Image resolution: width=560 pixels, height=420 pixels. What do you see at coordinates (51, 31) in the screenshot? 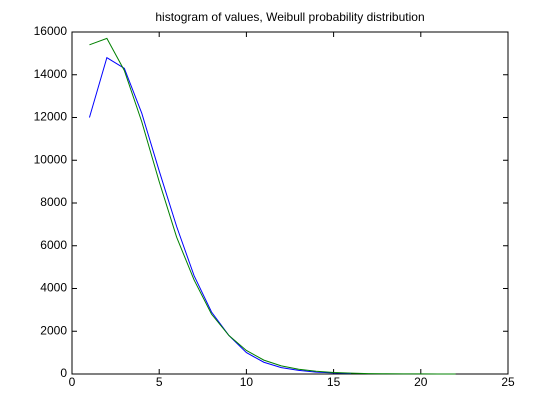
I see `y-tick-label: 16000` at bounding box center [51, 31].